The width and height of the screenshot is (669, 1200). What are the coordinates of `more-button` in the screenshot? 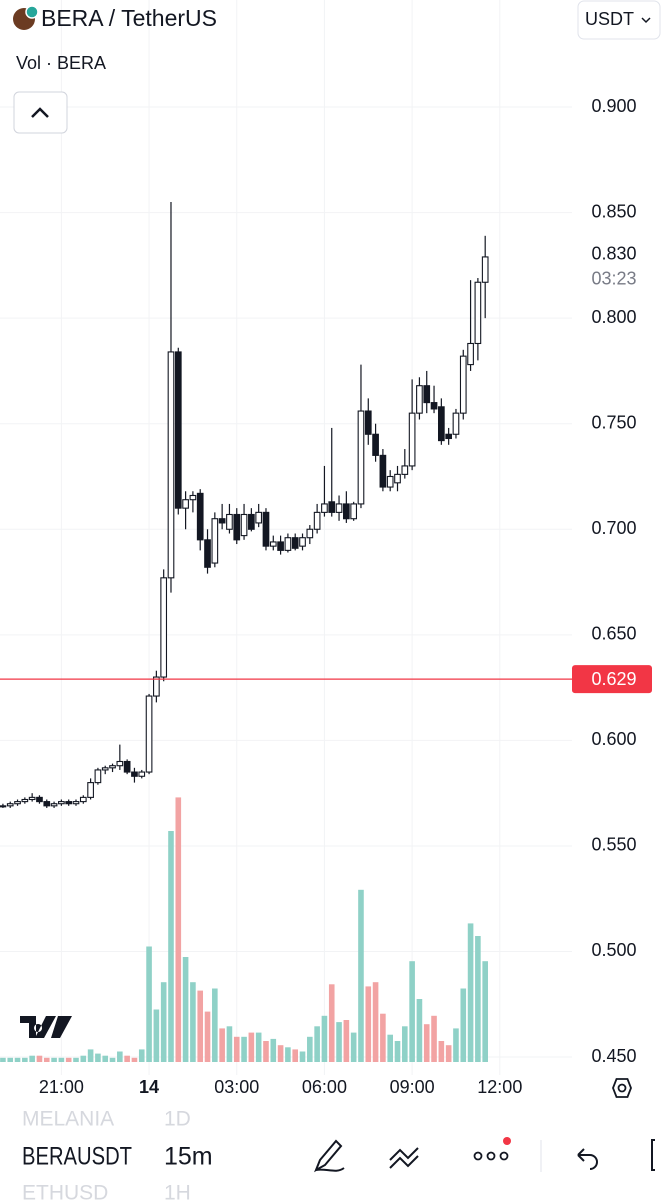 It's located at (492, 1149).